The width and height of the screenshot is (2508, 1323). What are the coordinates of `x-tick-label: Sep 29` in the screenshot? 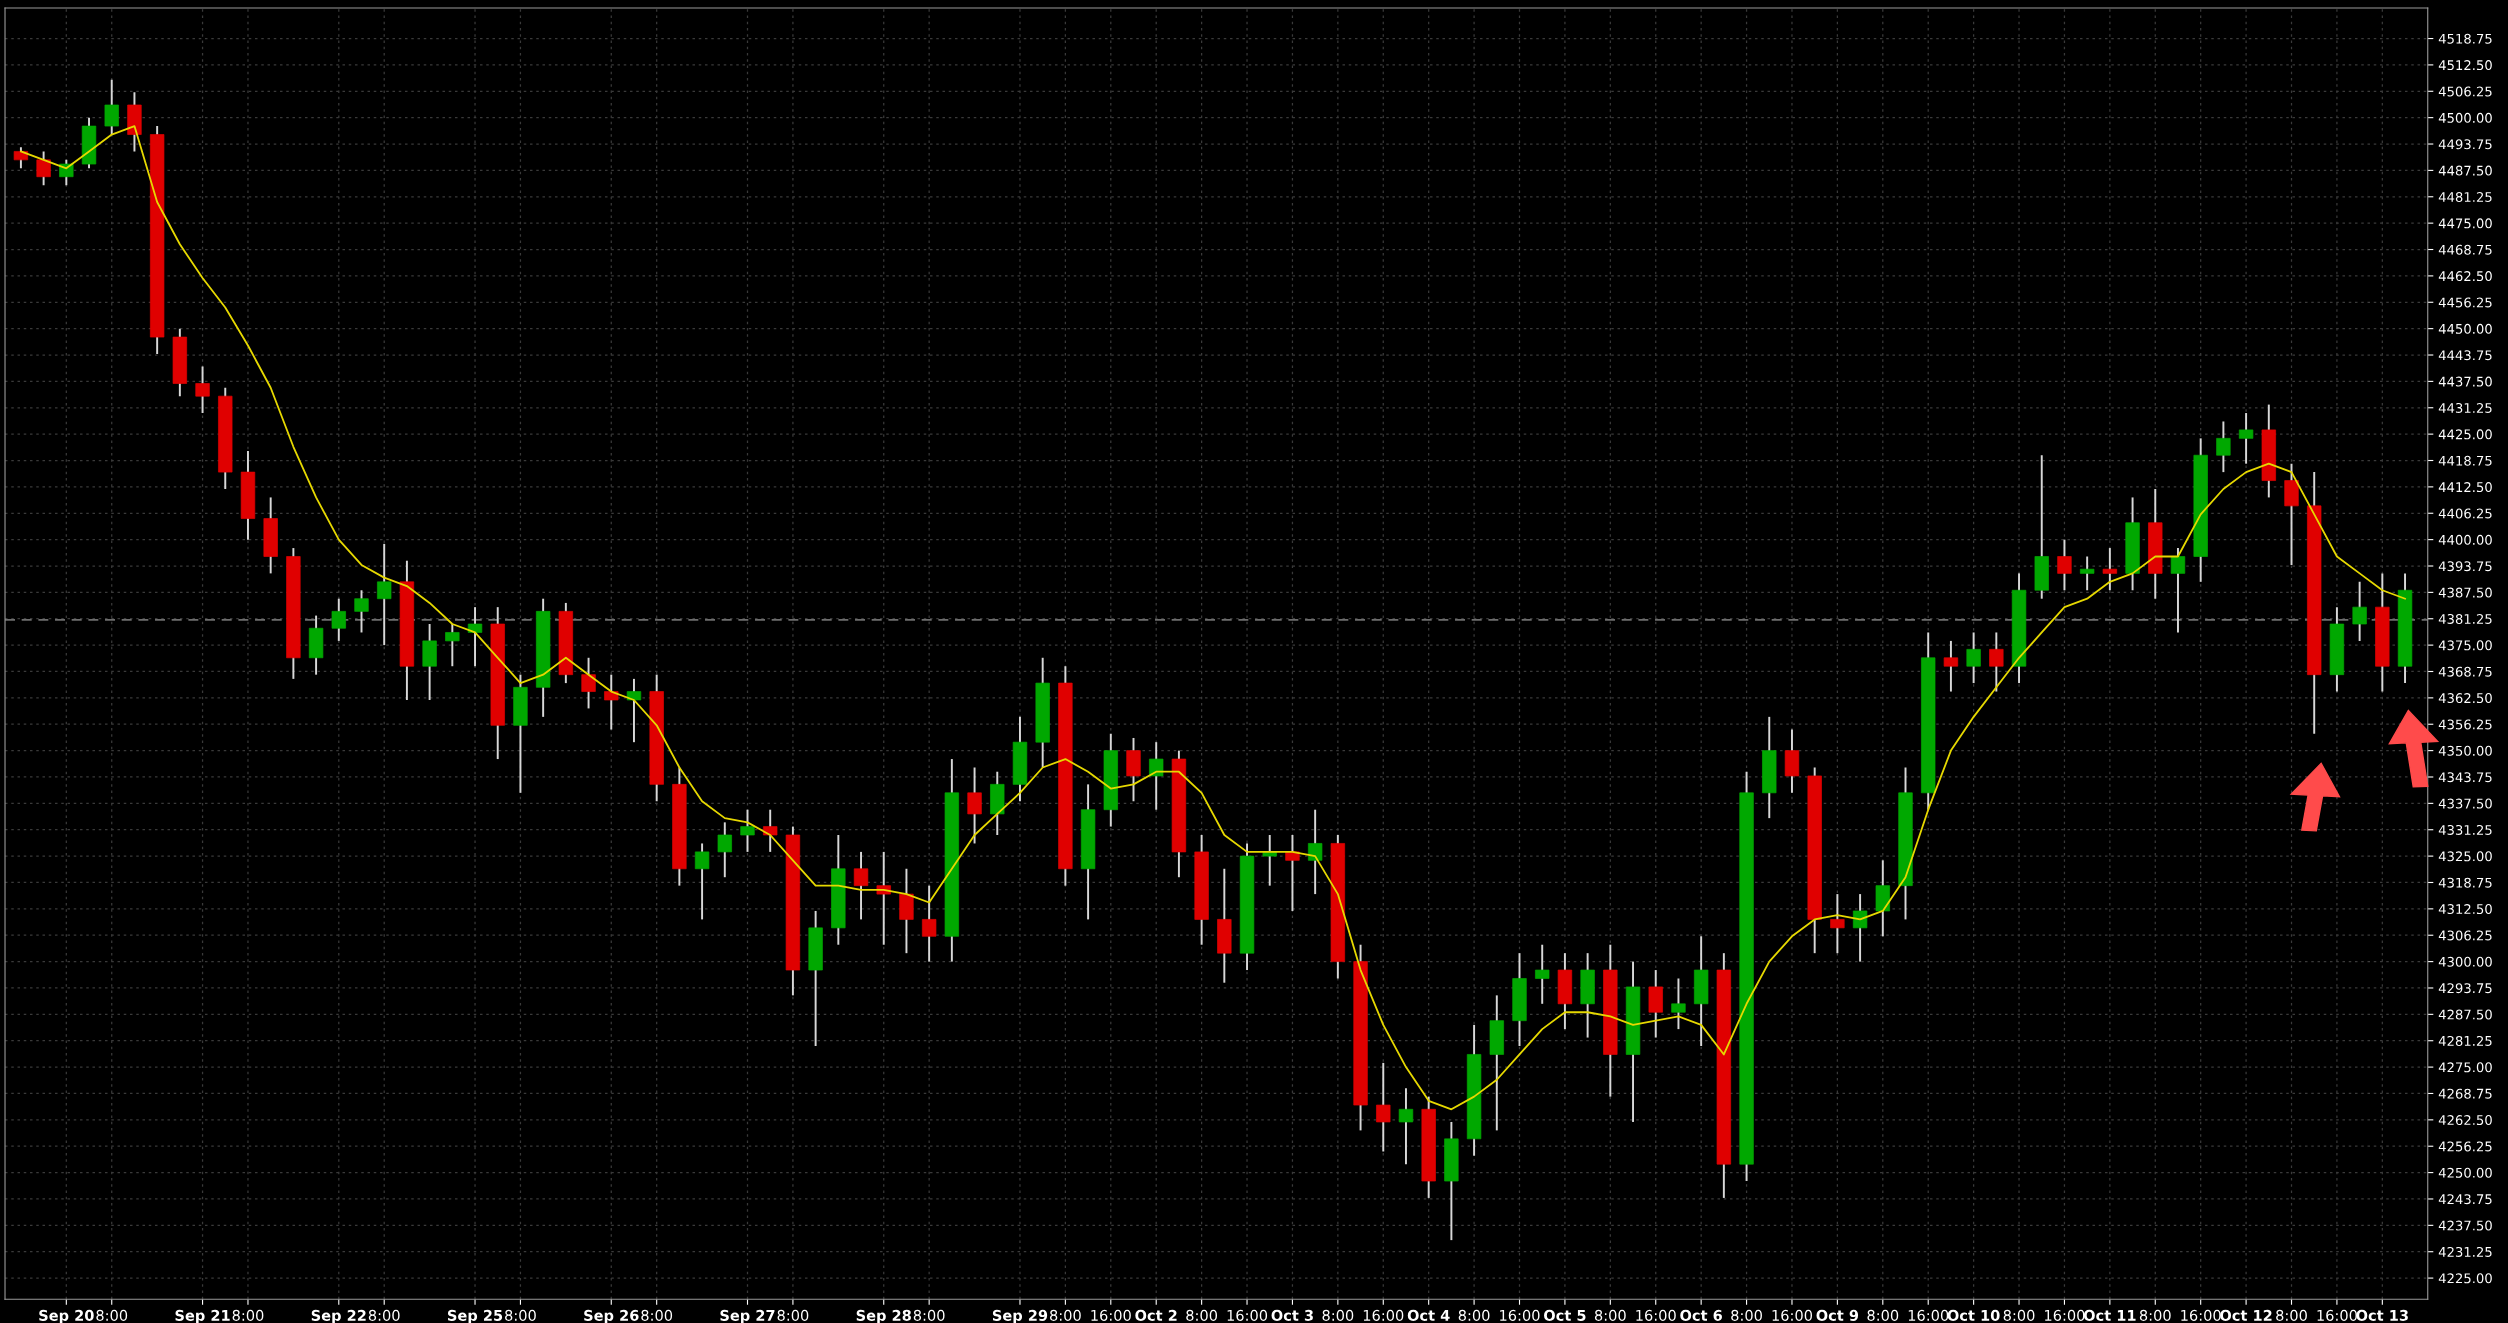 It's located at (1020, 1316).